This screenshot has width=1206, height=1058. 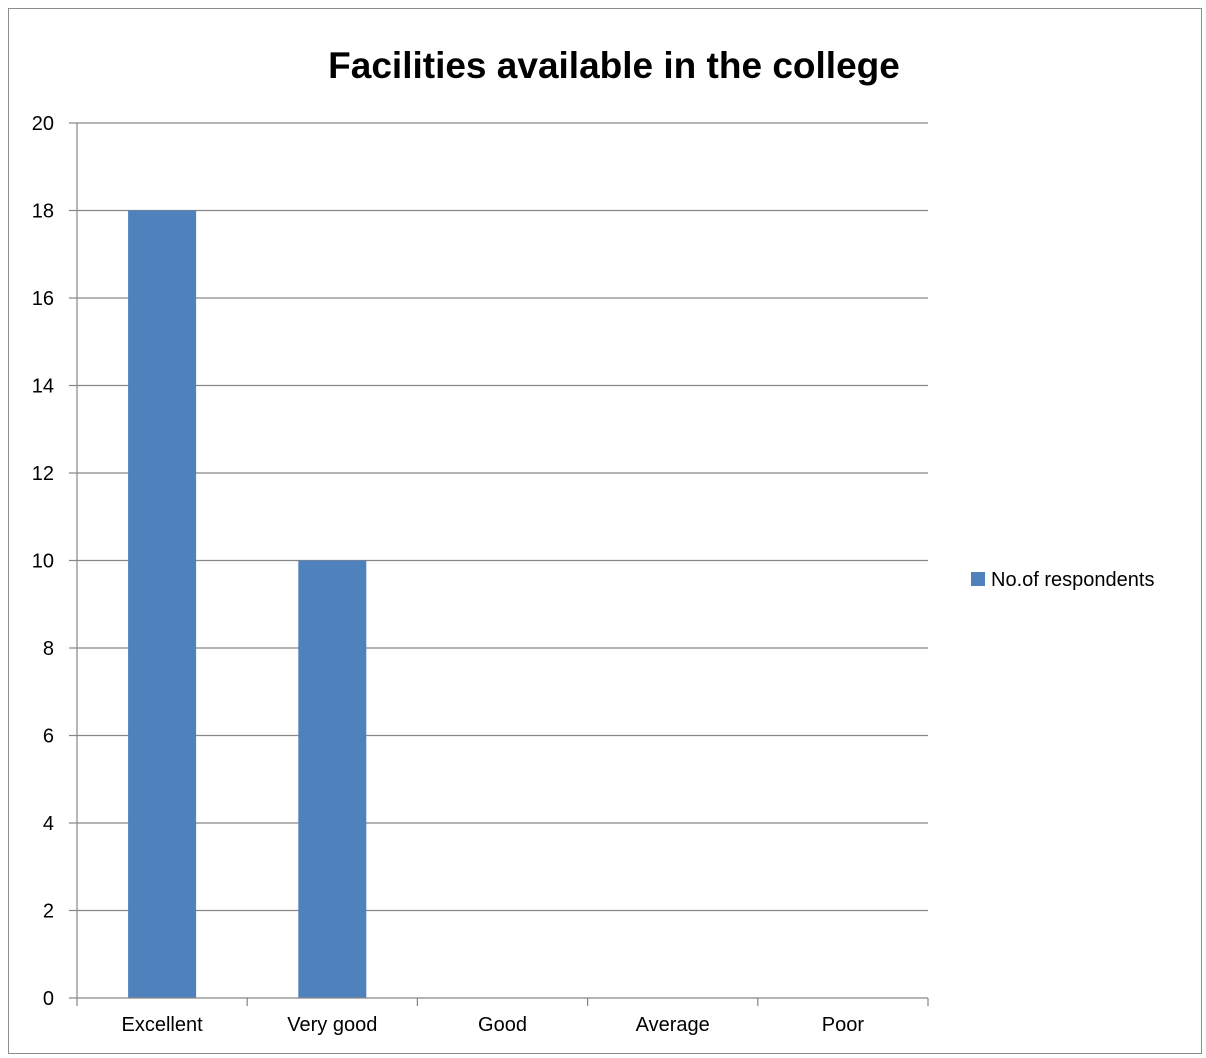 I want to click on y-tick-label: 8, so click(x=48, y=649).